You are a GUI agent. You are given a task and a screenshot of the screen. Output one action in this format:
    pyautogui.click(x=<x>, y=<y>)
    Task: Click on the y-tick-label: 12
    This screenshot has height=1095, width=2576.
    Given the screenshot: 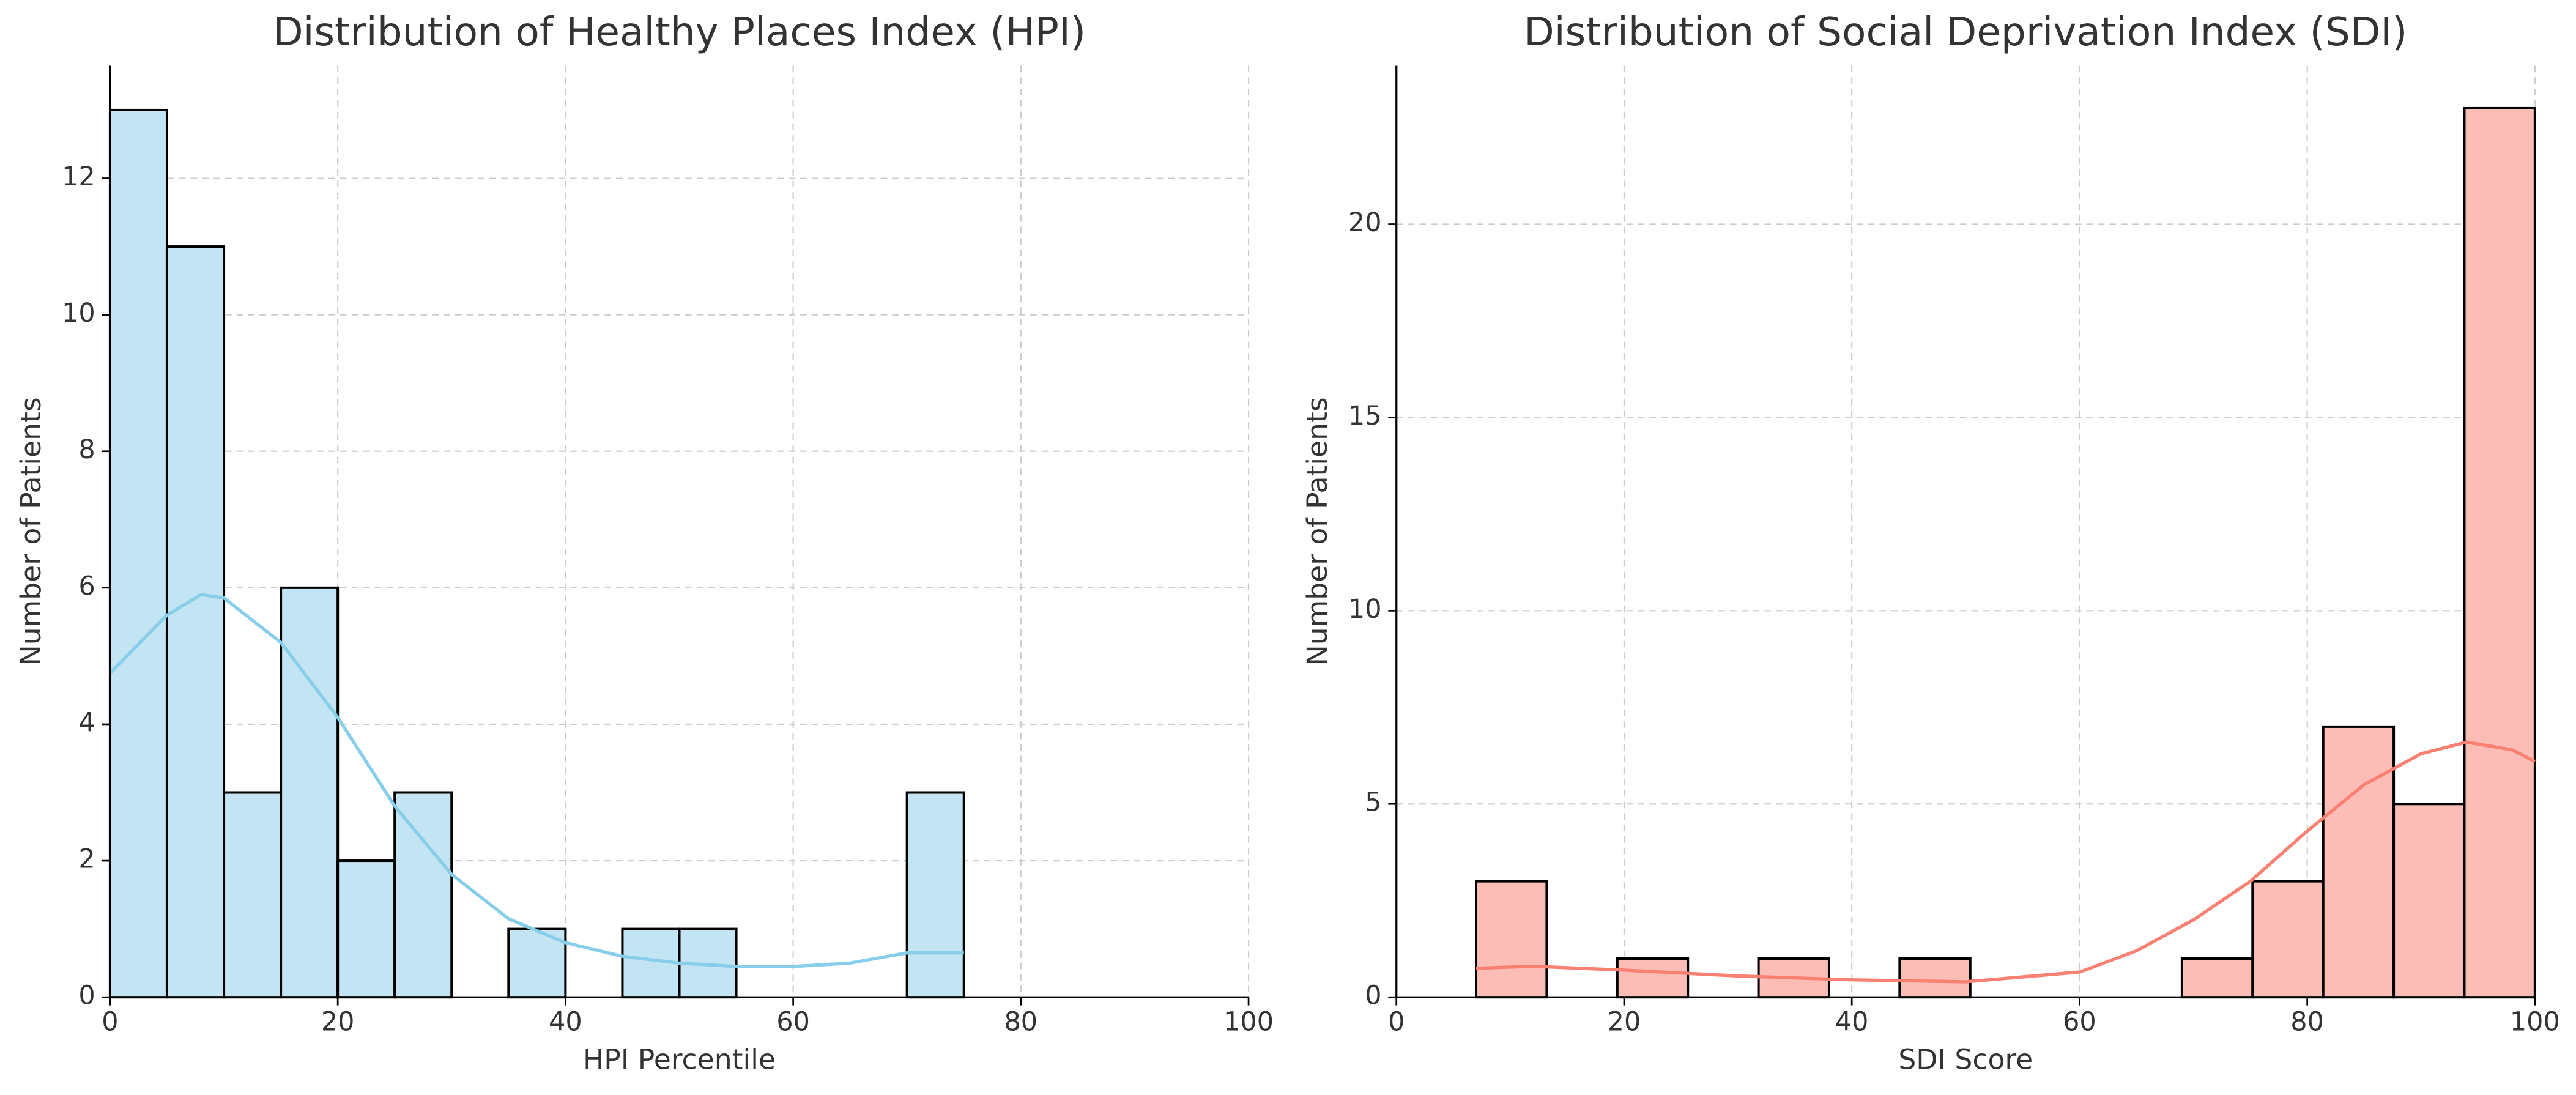 What is the action you would take?
    pyautogui.click(x=78, y=176)
    